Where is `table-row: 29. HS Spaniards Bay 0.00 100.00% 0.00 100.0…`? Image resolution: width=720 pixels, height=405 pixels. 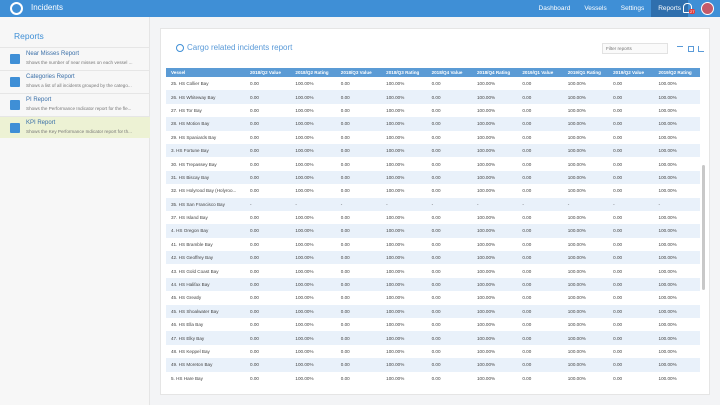 table-row: 29. HS Spaniards Bay 0.00 100.00% 0.00 100.0… is located at coordinates (433, 137).